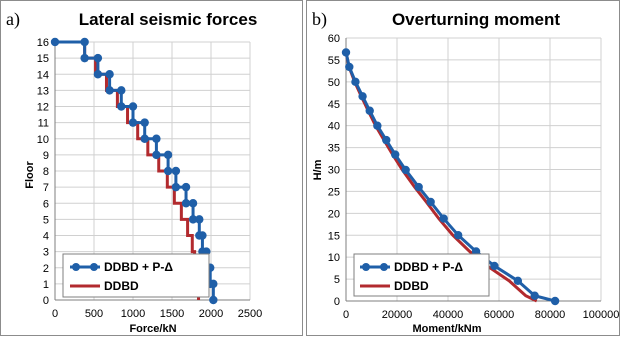 Image resolution: width=622 pixels, height=338 pixels. Describe the element at coordinates (334, 39) in the screenshot. I see `panel-b-y-tick-label: 60` at that location.